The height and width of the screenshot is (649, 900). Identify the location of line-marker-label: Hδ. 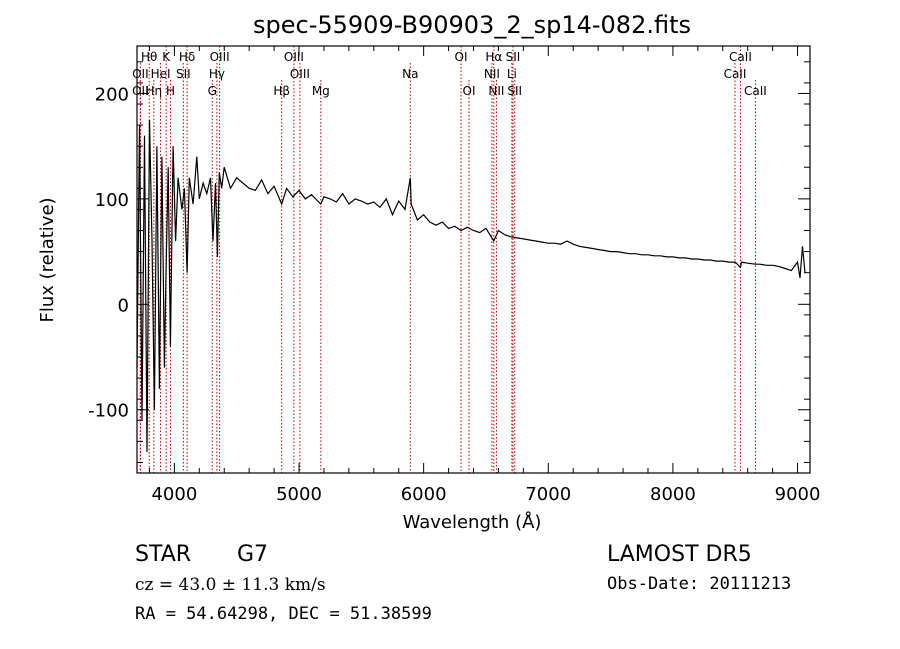
(187, 57).